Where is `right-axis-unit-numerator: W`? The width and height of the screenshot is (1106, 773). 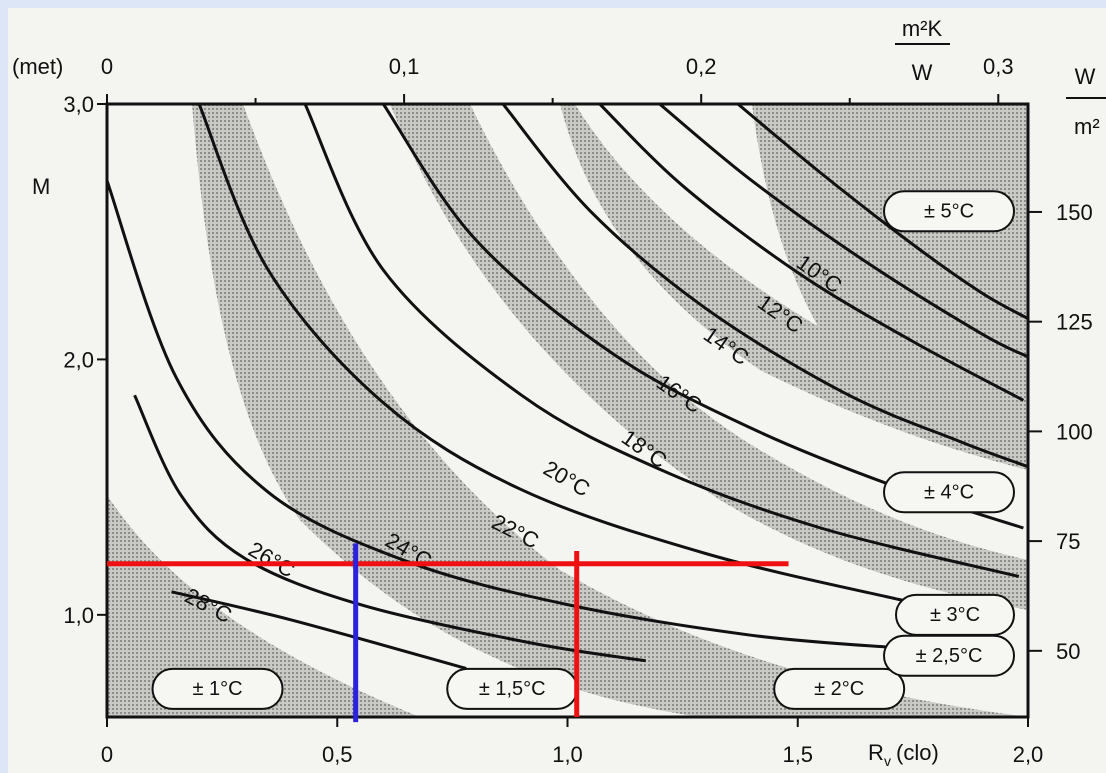 right-axis-unit-numerator: W is located at coordinates (1085, 76).